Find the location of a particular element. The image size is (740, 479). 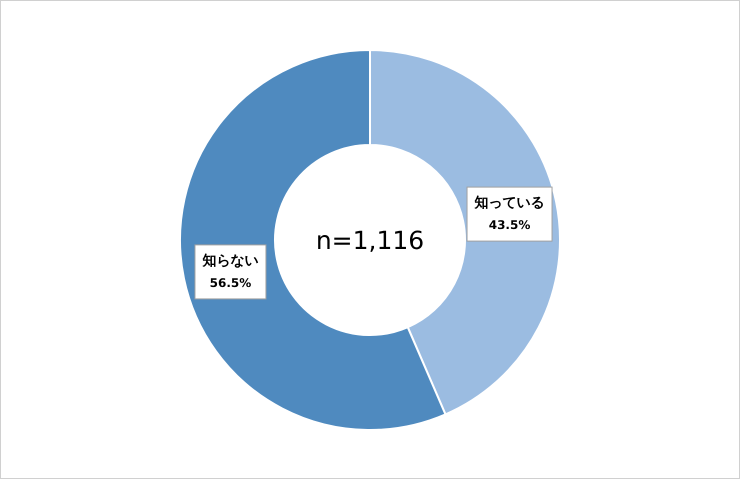

slice-label: 知らない is located at coordinates (229, 260).